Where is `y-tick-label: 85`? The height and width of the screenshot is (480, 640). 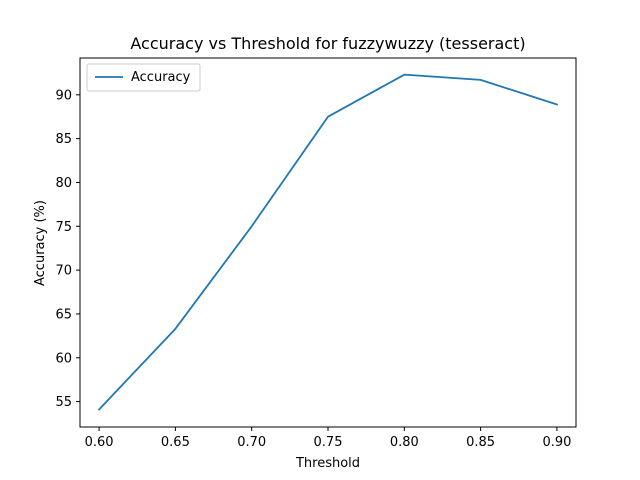 y-tick-label: 85 is located at coordinates (63, 139).